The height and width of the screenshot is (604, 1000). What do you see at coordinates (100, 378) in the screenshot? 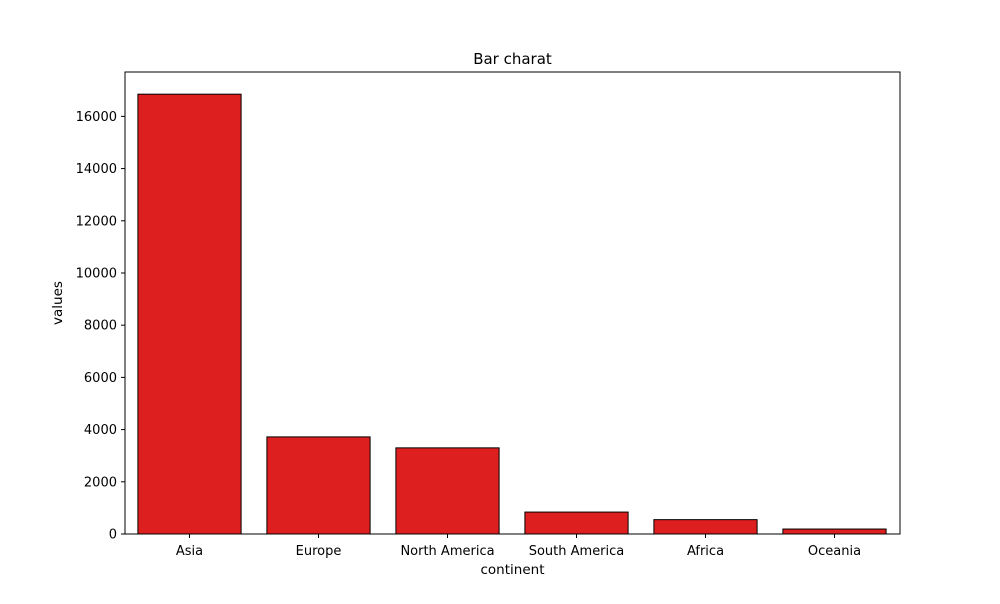
I see `y-tick-label: 6000` at bounding box center [100, 378].